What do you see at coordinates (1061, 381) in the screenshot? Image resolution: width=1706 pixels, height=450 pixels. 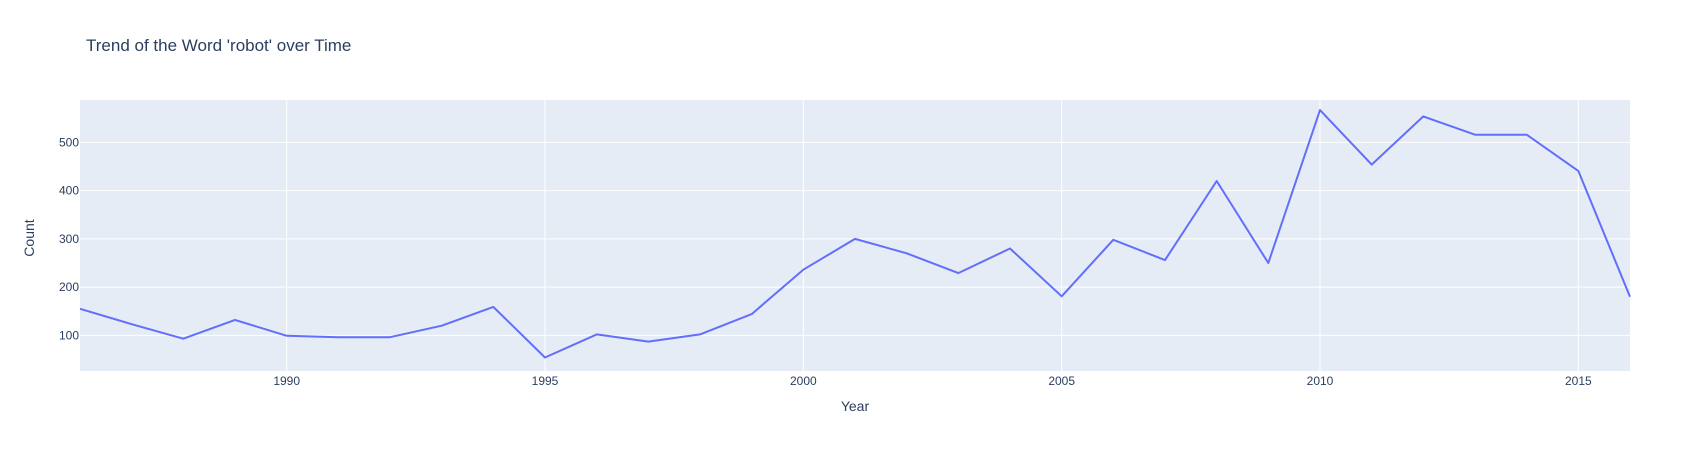 I see `x-tick-label: 2005` at bounding box center [1061, 381].